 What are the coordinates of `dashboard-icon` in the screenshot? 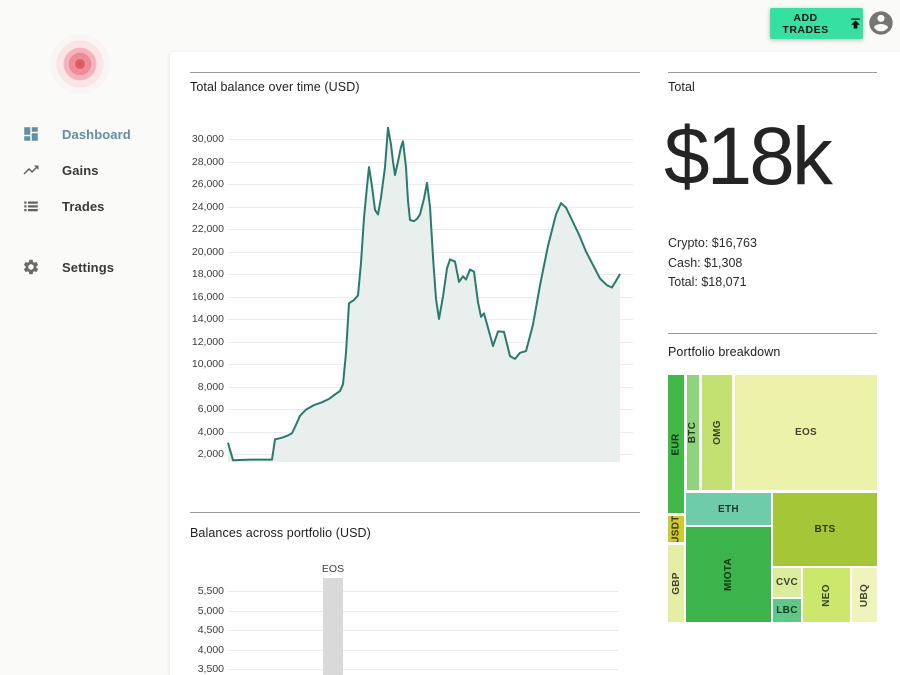 It's located at (31, 134).